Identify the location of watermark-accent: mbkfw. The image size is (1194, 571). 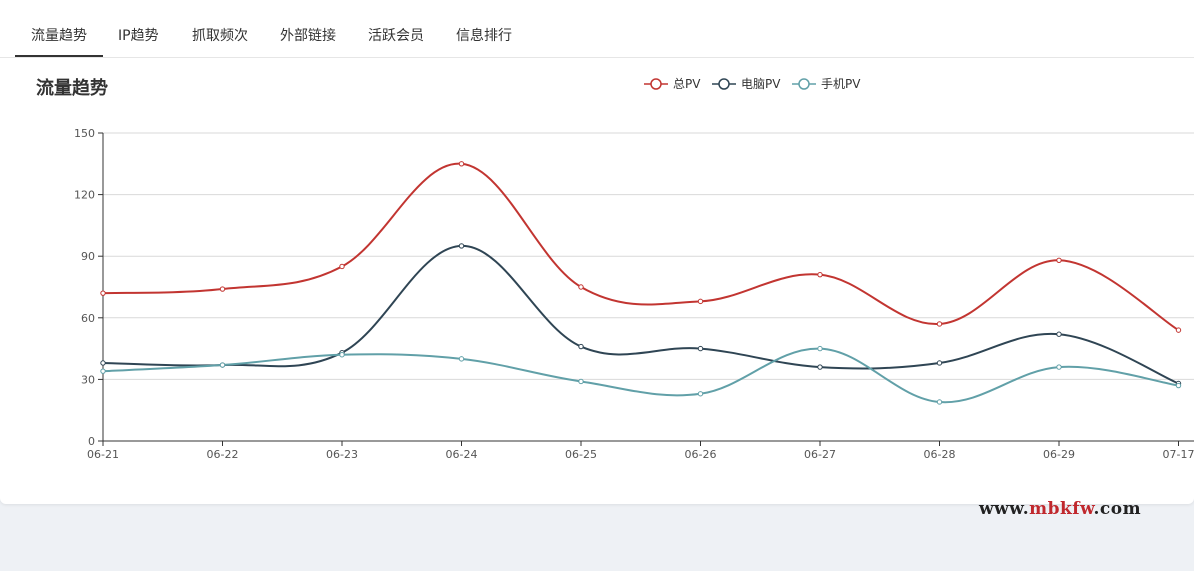
(1061, 509).